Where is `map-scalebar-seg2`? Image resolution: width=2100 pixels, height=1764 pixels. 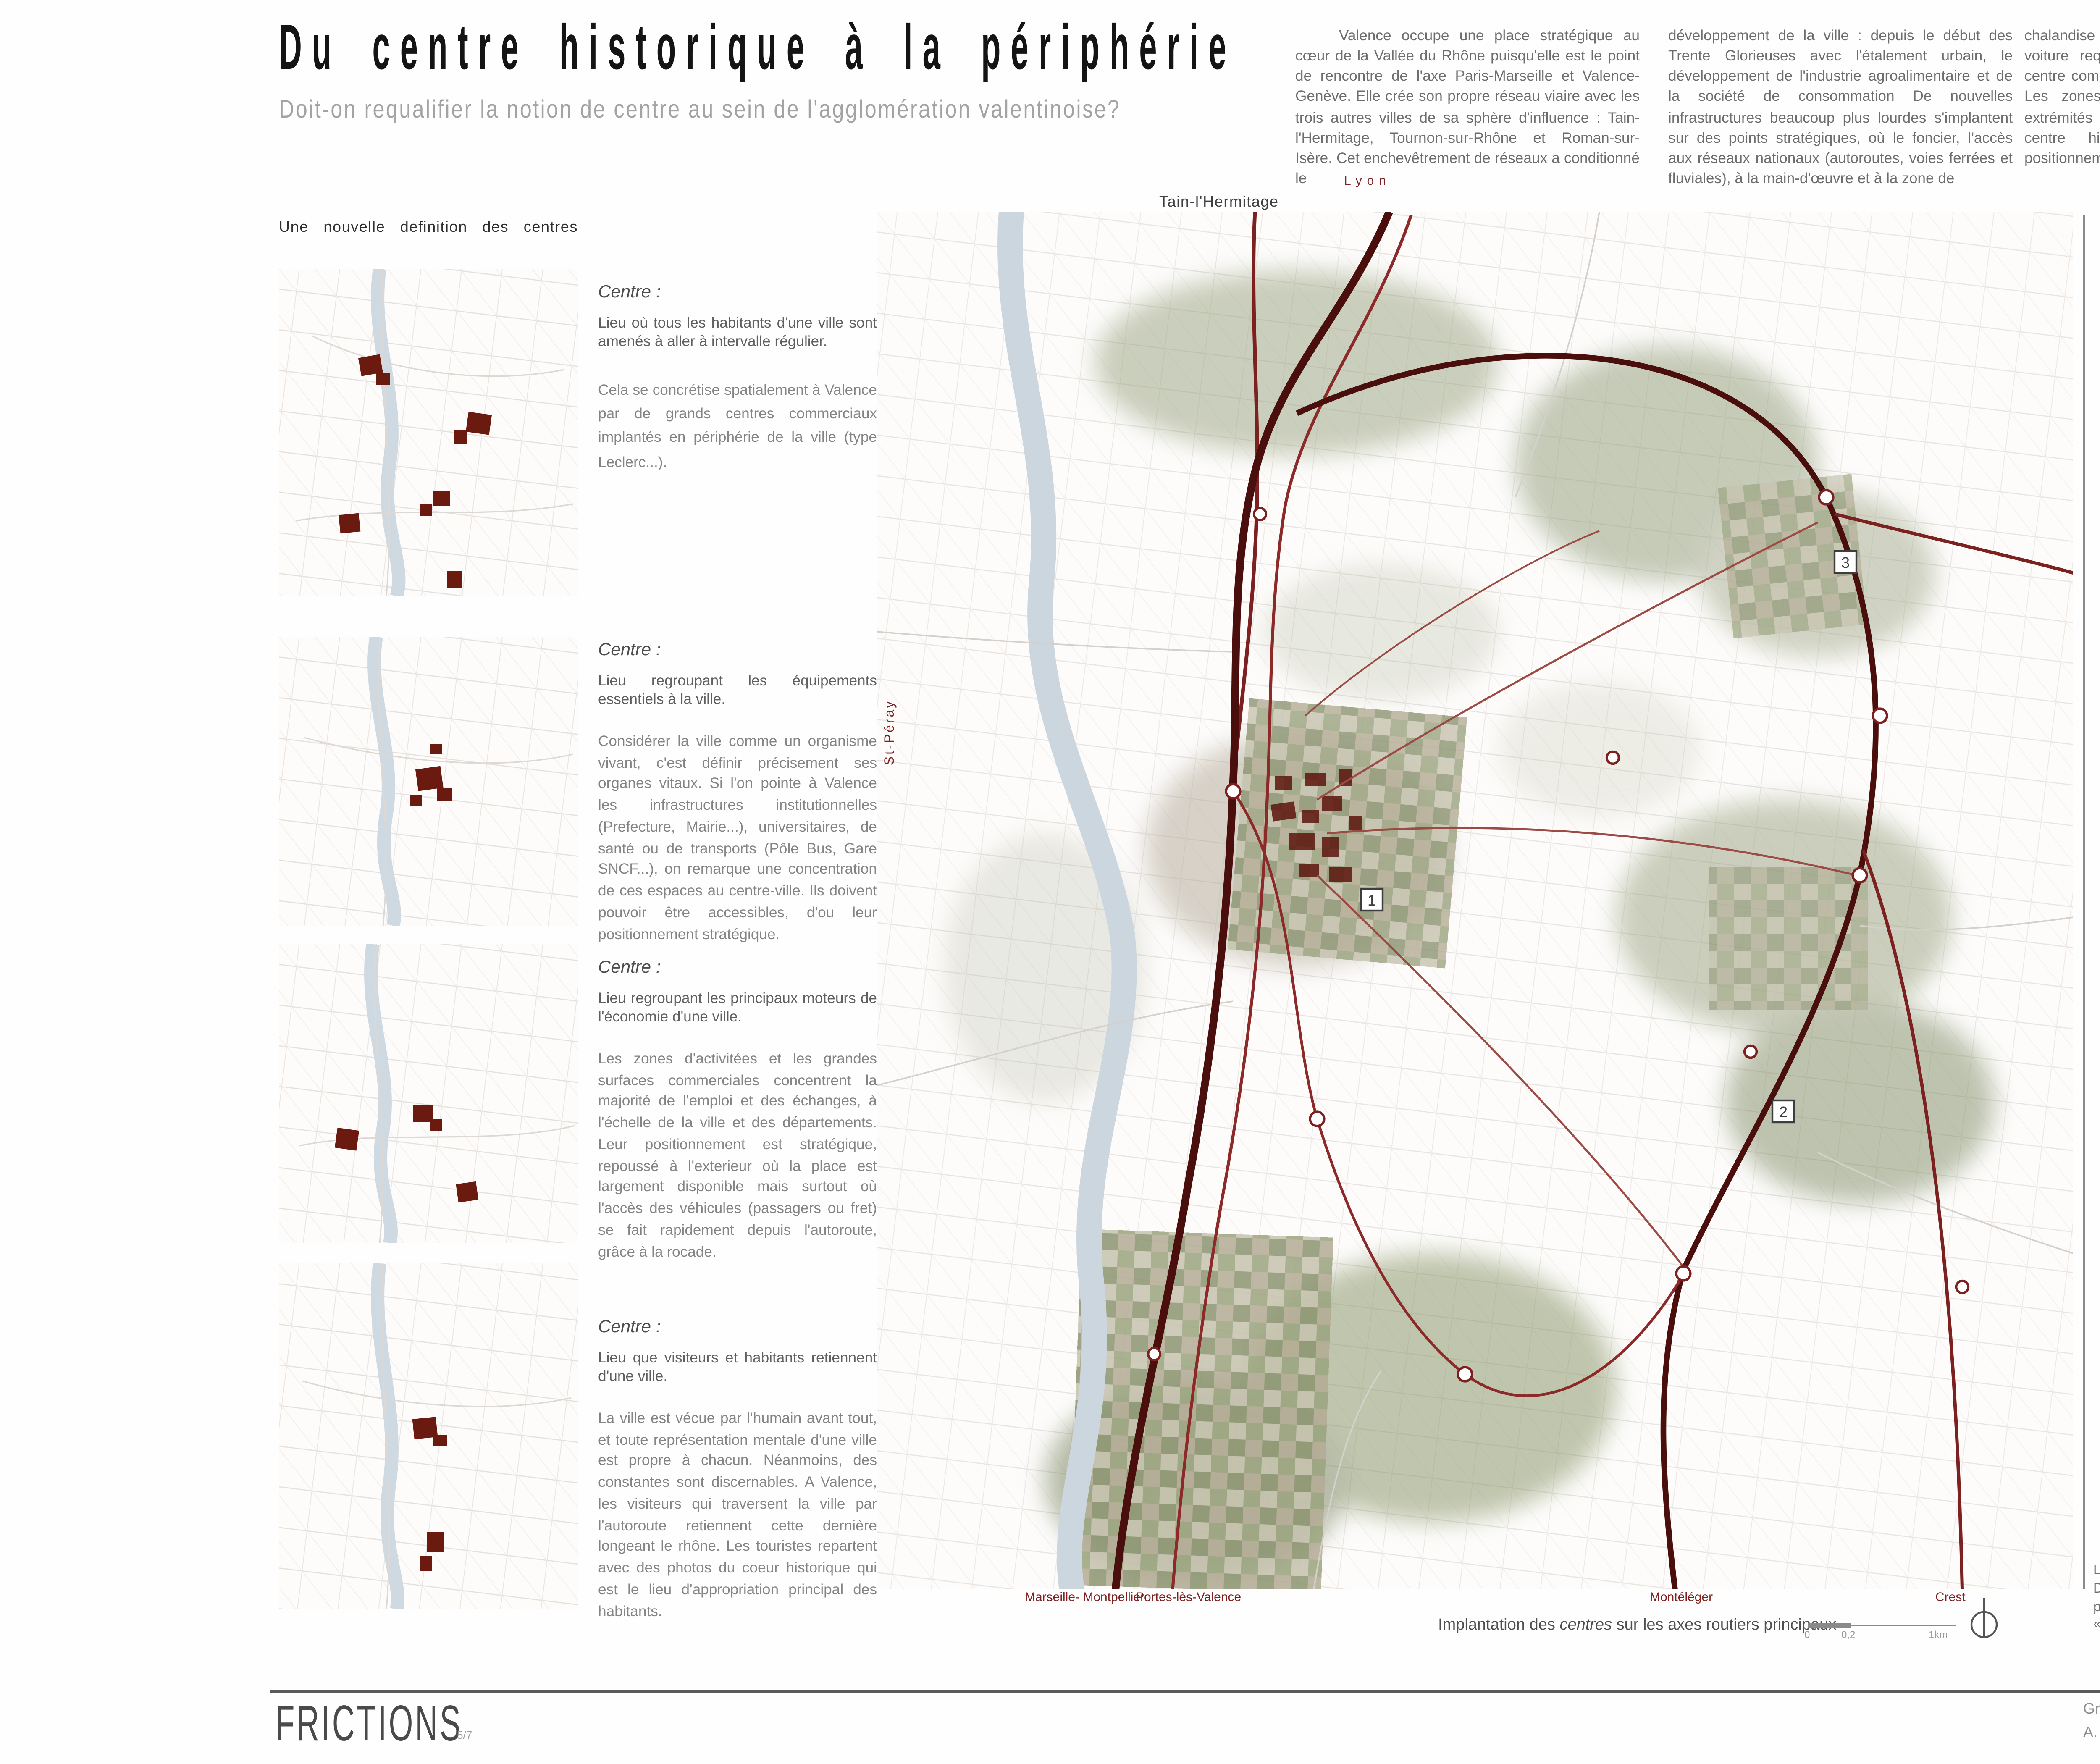
map-scalebar-seg2 is located at coordinates (1903, 1626).